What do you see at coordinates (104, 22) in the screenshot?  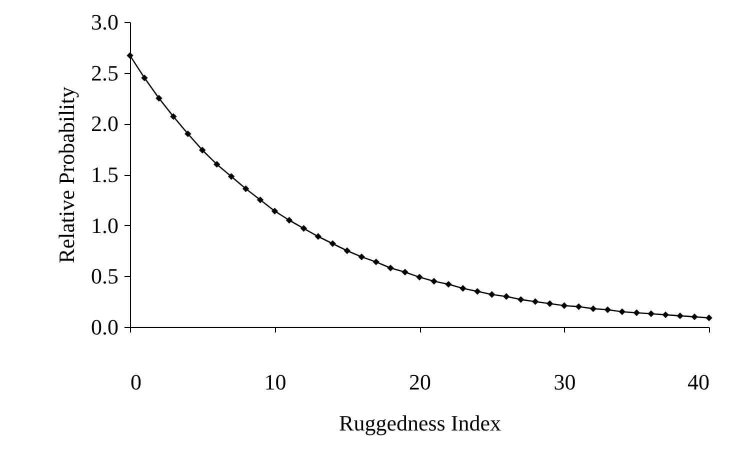 I see `y-tick-label: 3.0` at bounding box center [104, 22].